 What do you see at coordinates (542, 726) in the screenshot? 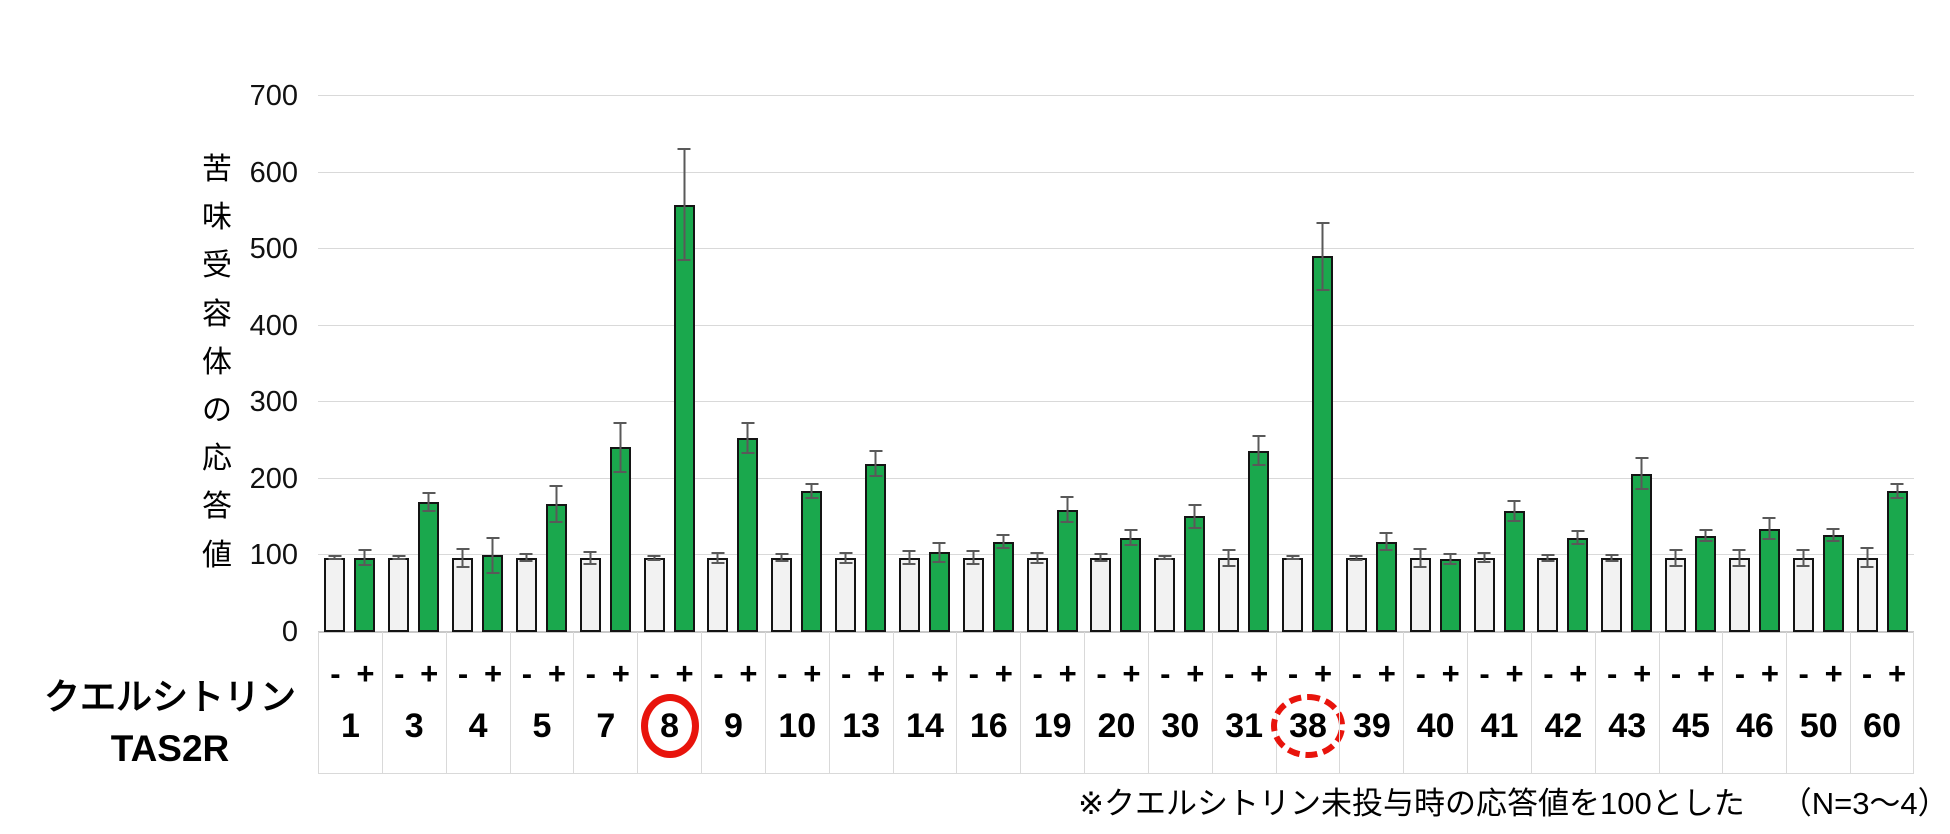
I see `receptor-number-wrap: 5` at bounding box center [542, 726].